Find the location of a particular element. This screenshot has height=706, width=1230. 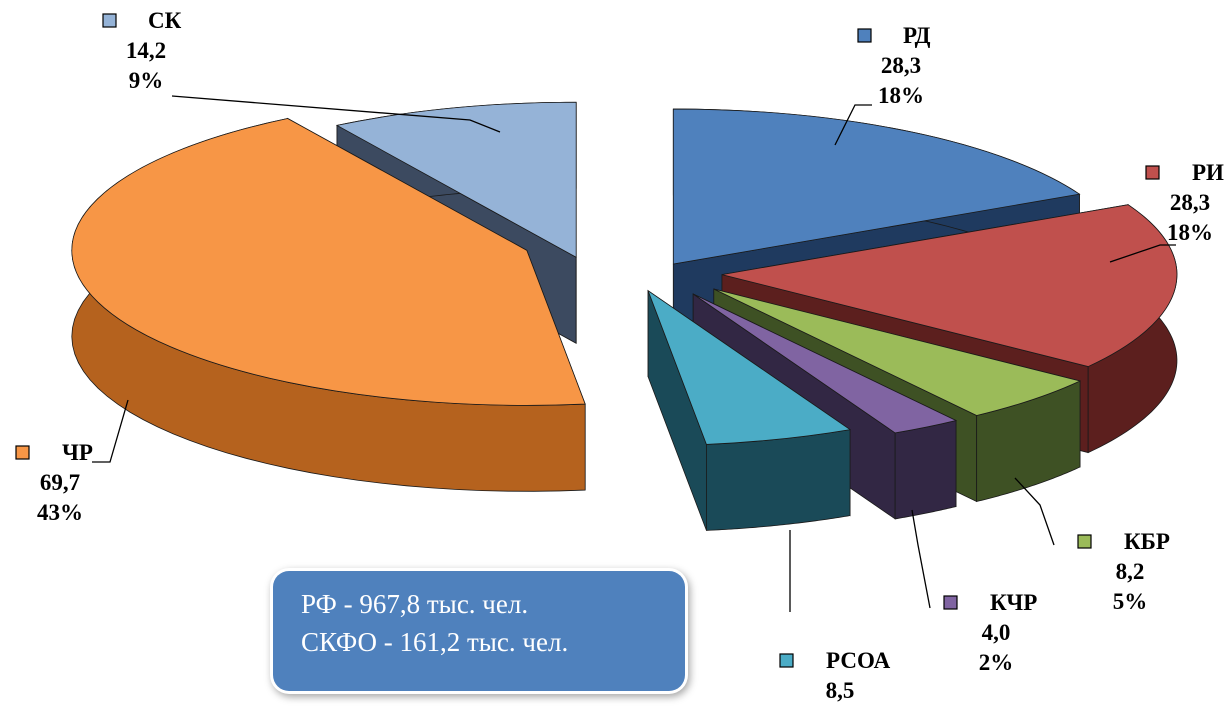

slice-top-РСОА is located at coordinates (749, 367).